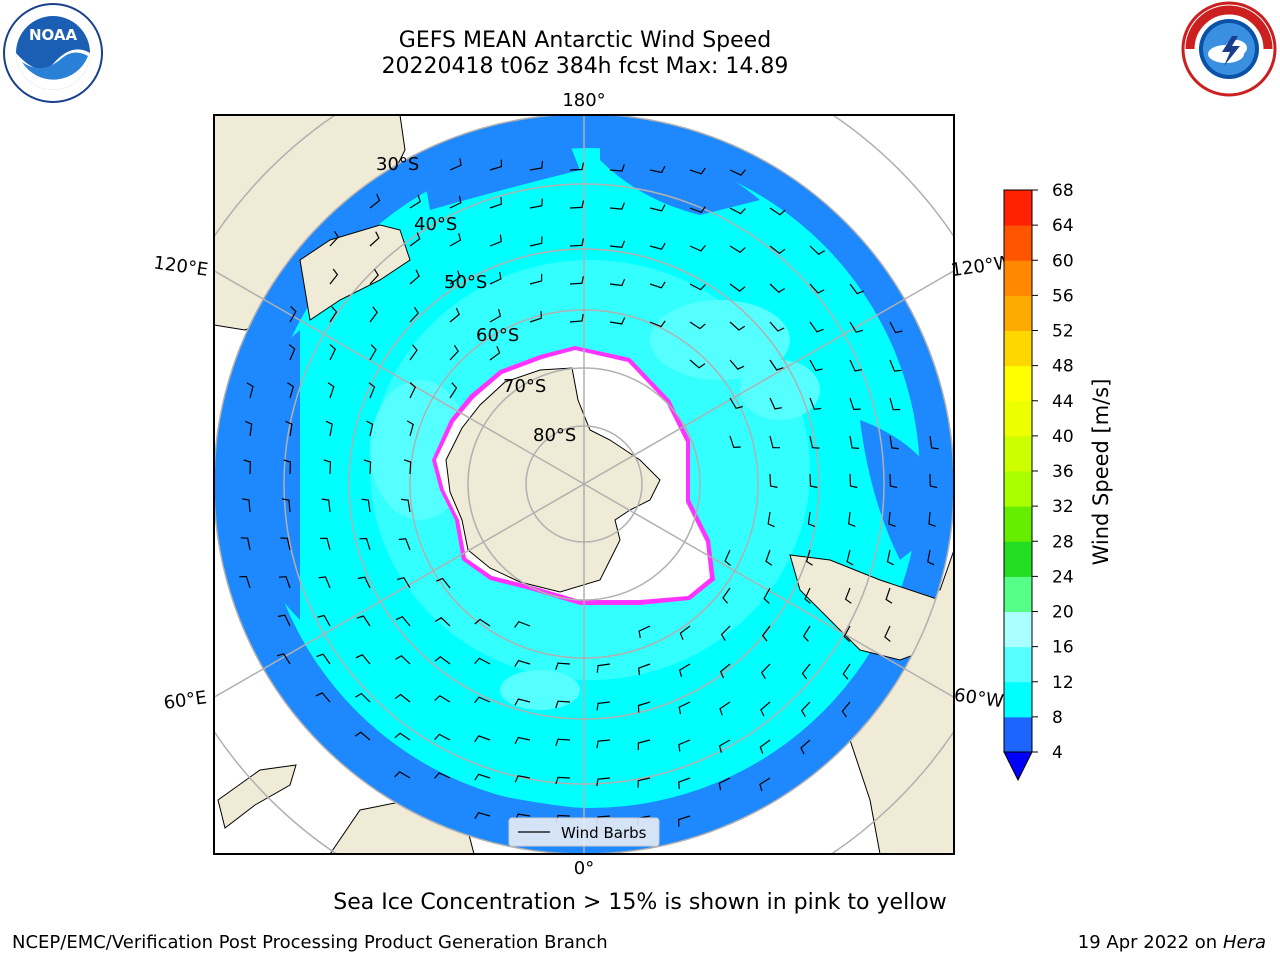 The width and height of the screenshot is (1280, 960). What do you see at coordinates (585, 66) in the screenshot?
I see `map-subtitle: 20220418 t06z 384h fcst Max: 14.89` at bounding box center [585, 66].